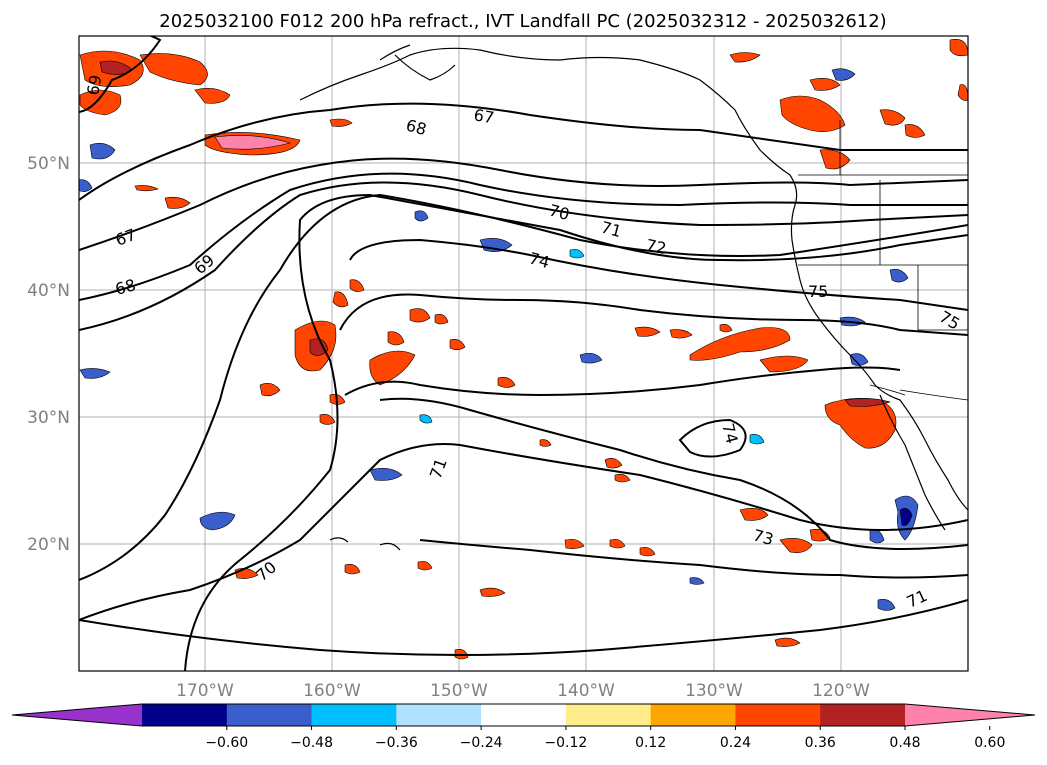 The width and height of the screenshot is (1047, 765). I want to click on contour-label: 75, so click(818, 291).